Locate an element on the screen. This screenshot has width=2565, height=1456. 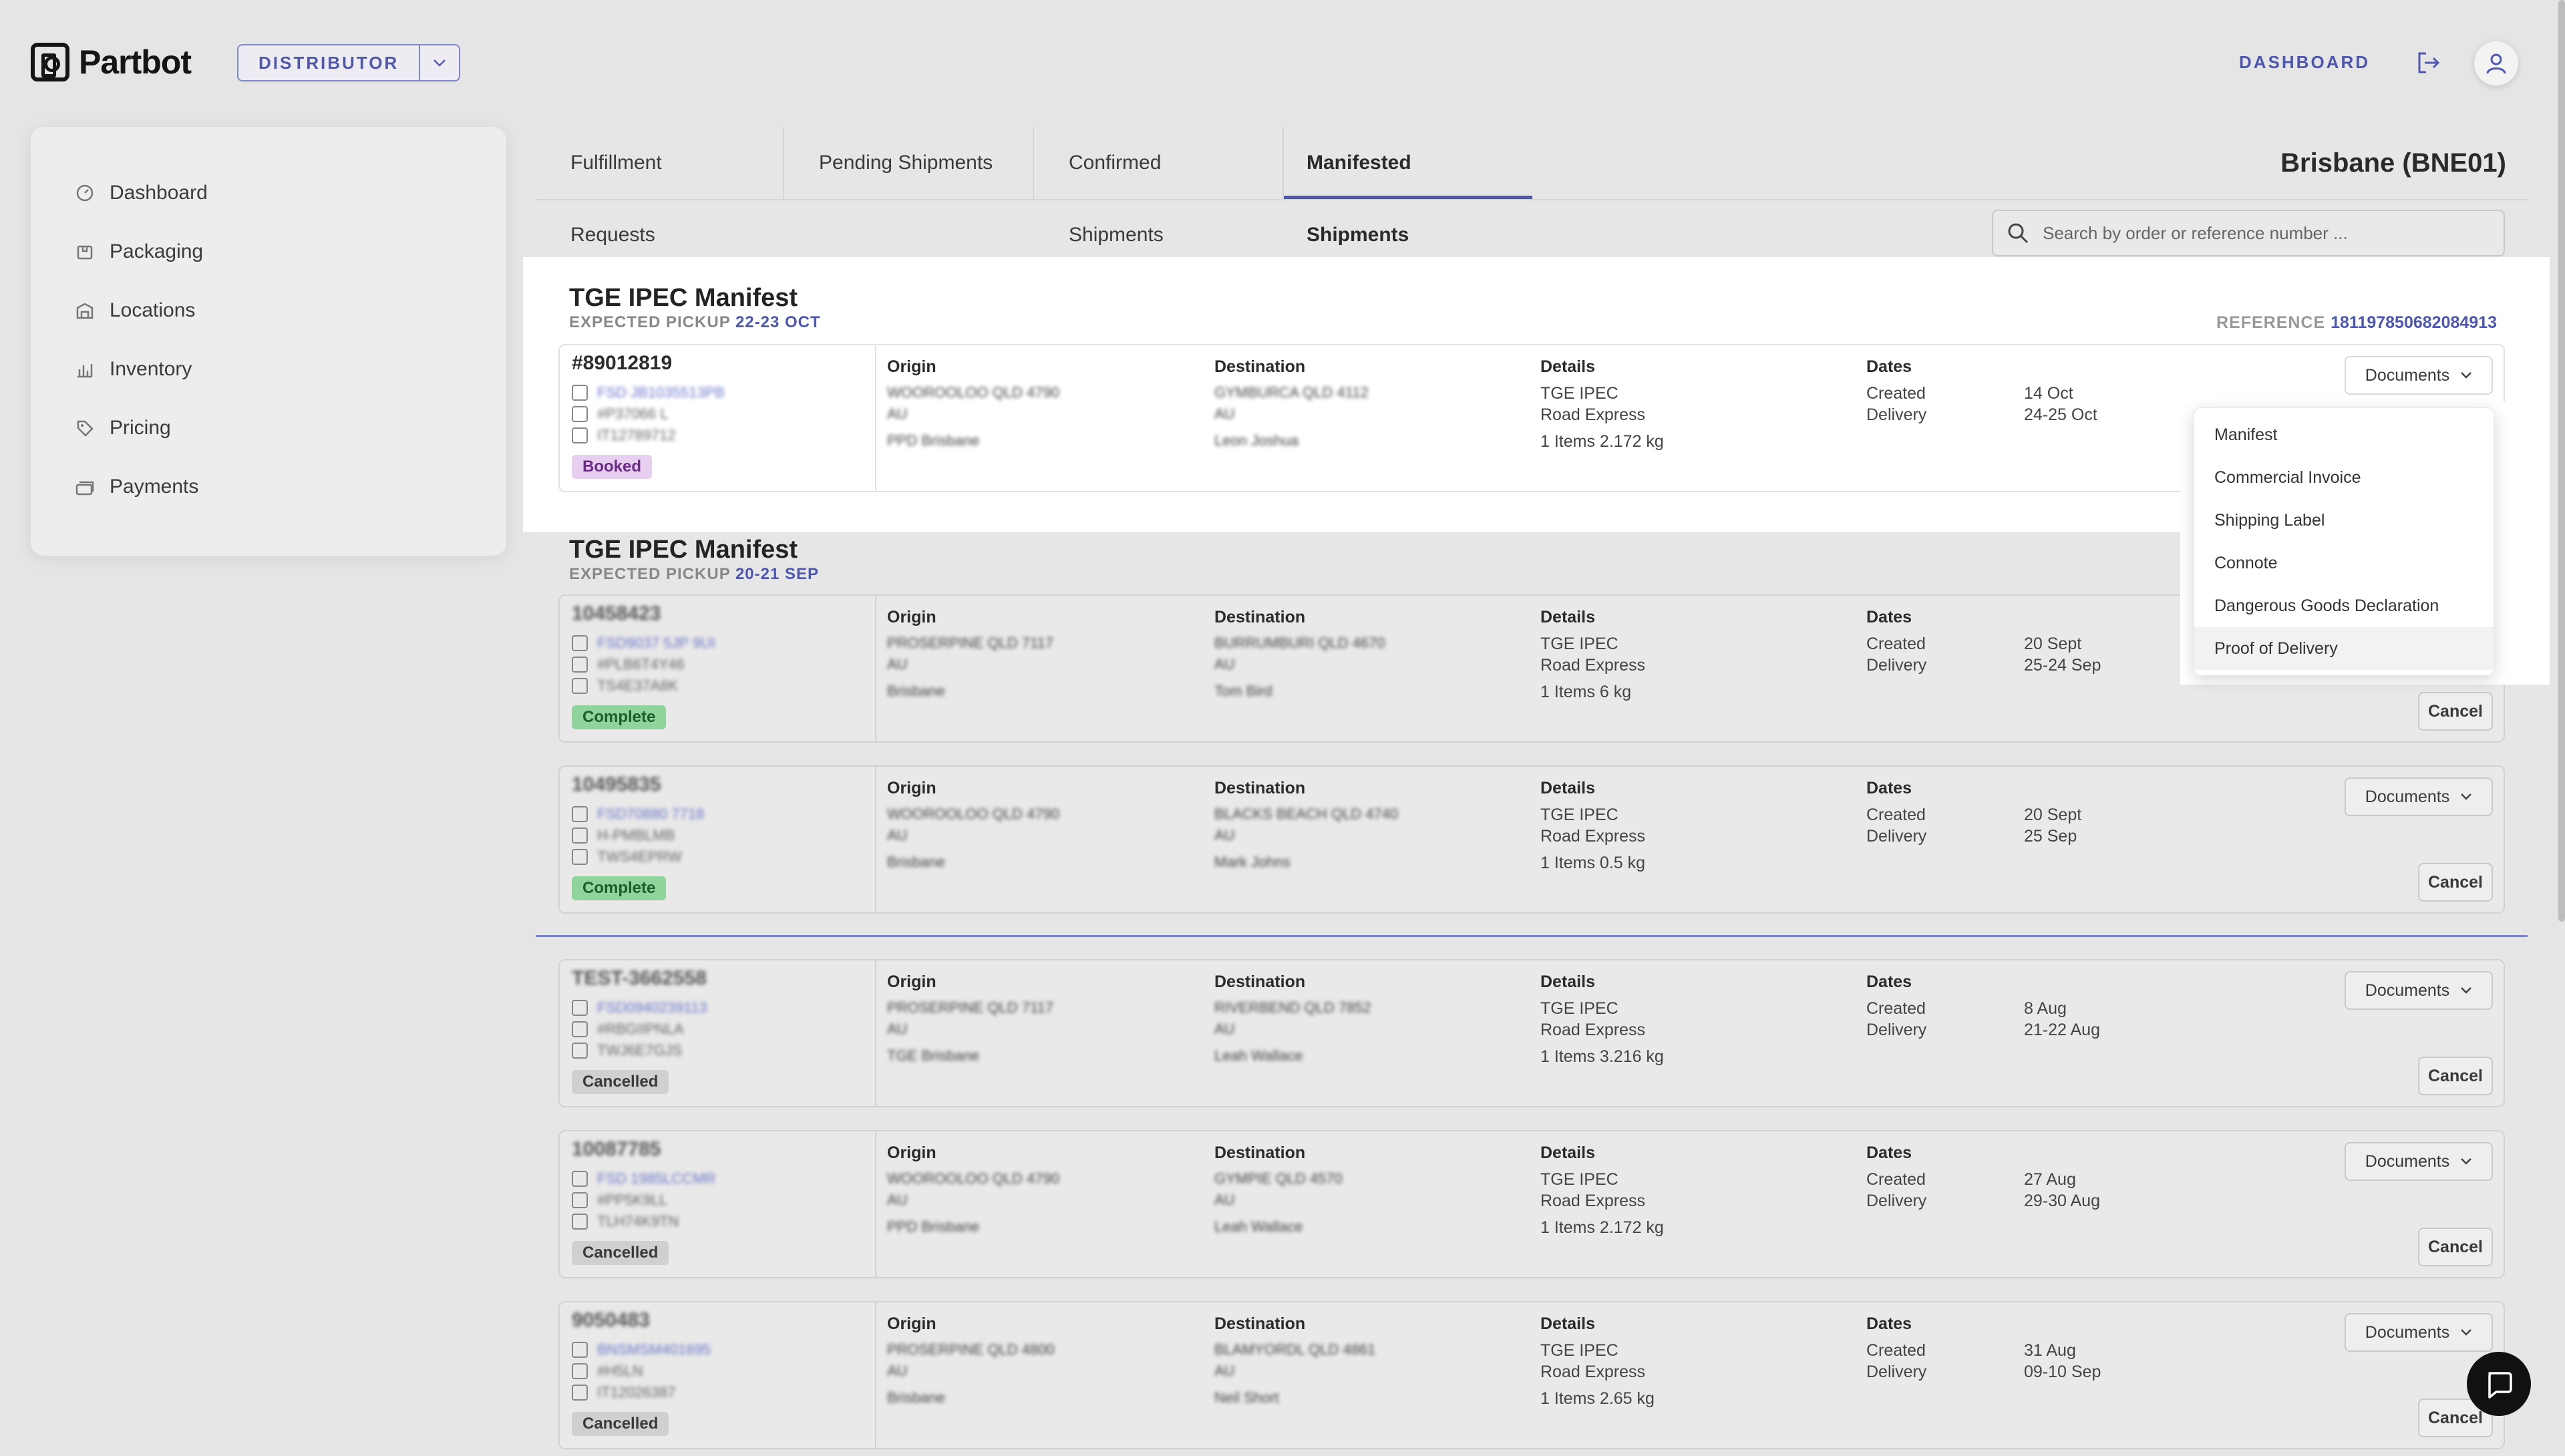
sidebar-item-packaging: Packaging is located at coordinates (139, 251).